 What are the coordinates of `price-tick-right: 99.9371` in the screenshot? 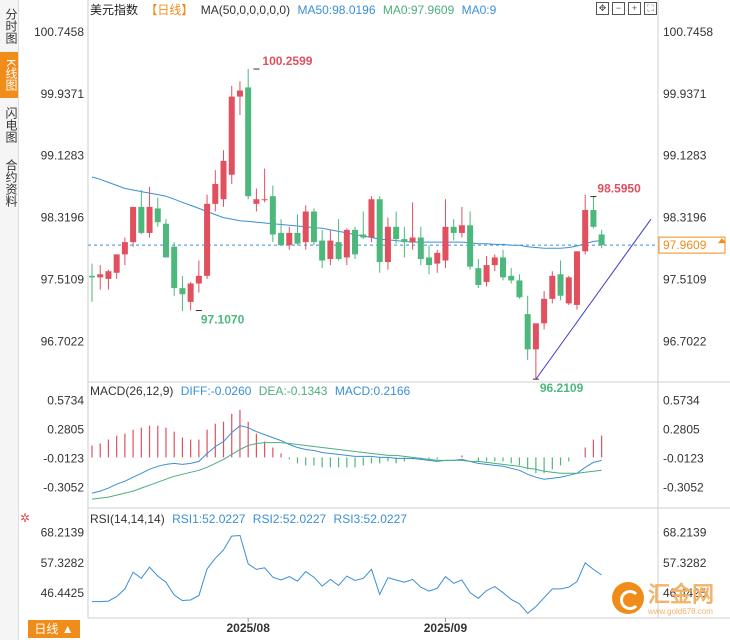 It's located at (685, 94).